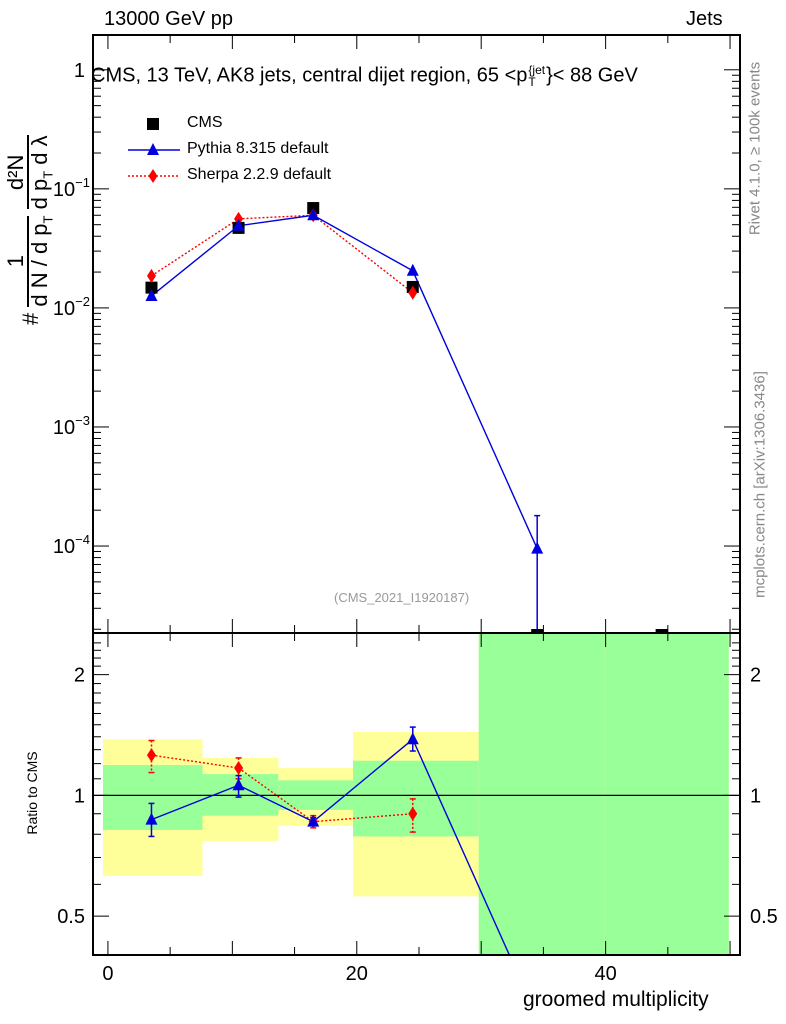 Image resolution: width=786 pixels, height=1024 pixels. I want to click on y-tick-exponent: −4, so click(82, 539).